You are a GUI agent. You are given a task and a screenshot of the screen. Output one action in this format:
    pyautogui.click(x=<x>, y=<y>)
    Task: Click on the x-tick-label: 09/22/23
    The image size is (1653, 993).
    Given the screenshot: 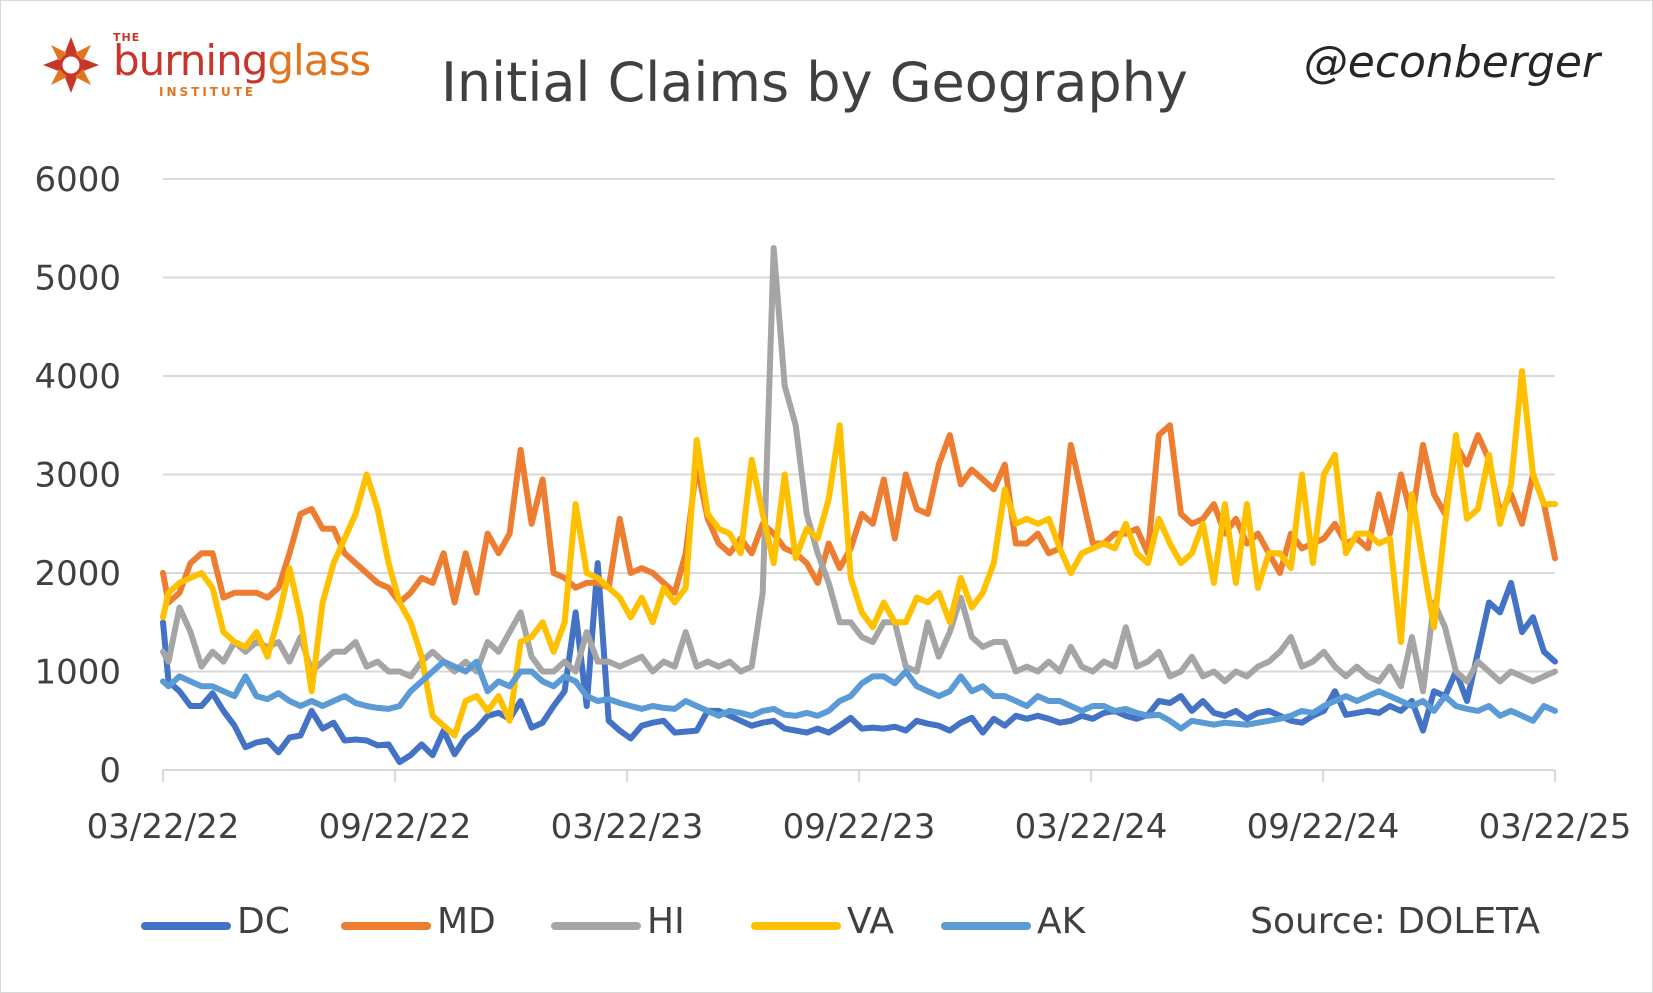 What is the action you would take?
    pyautogui.click(x=859, y=827)
    